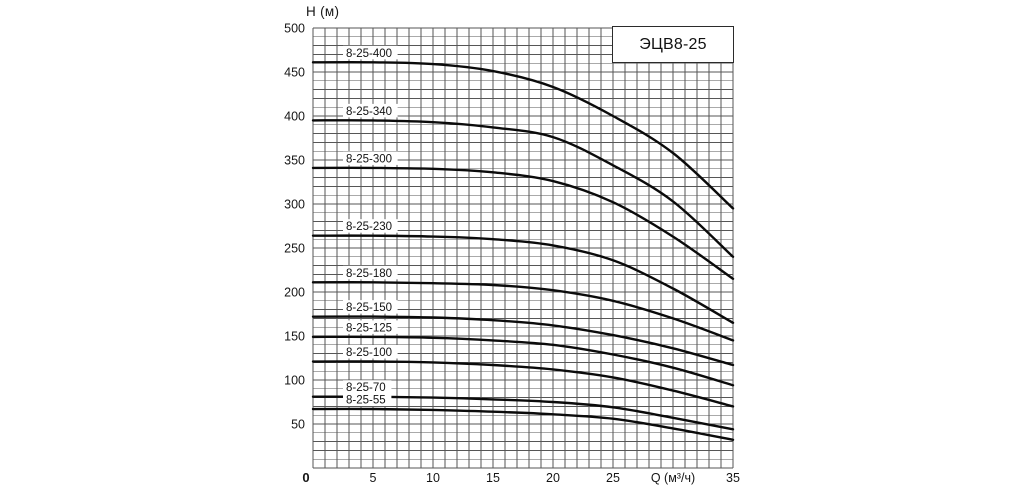  I want to click on curve-label-8-25-340: 8-25-340, so click(369, 112).